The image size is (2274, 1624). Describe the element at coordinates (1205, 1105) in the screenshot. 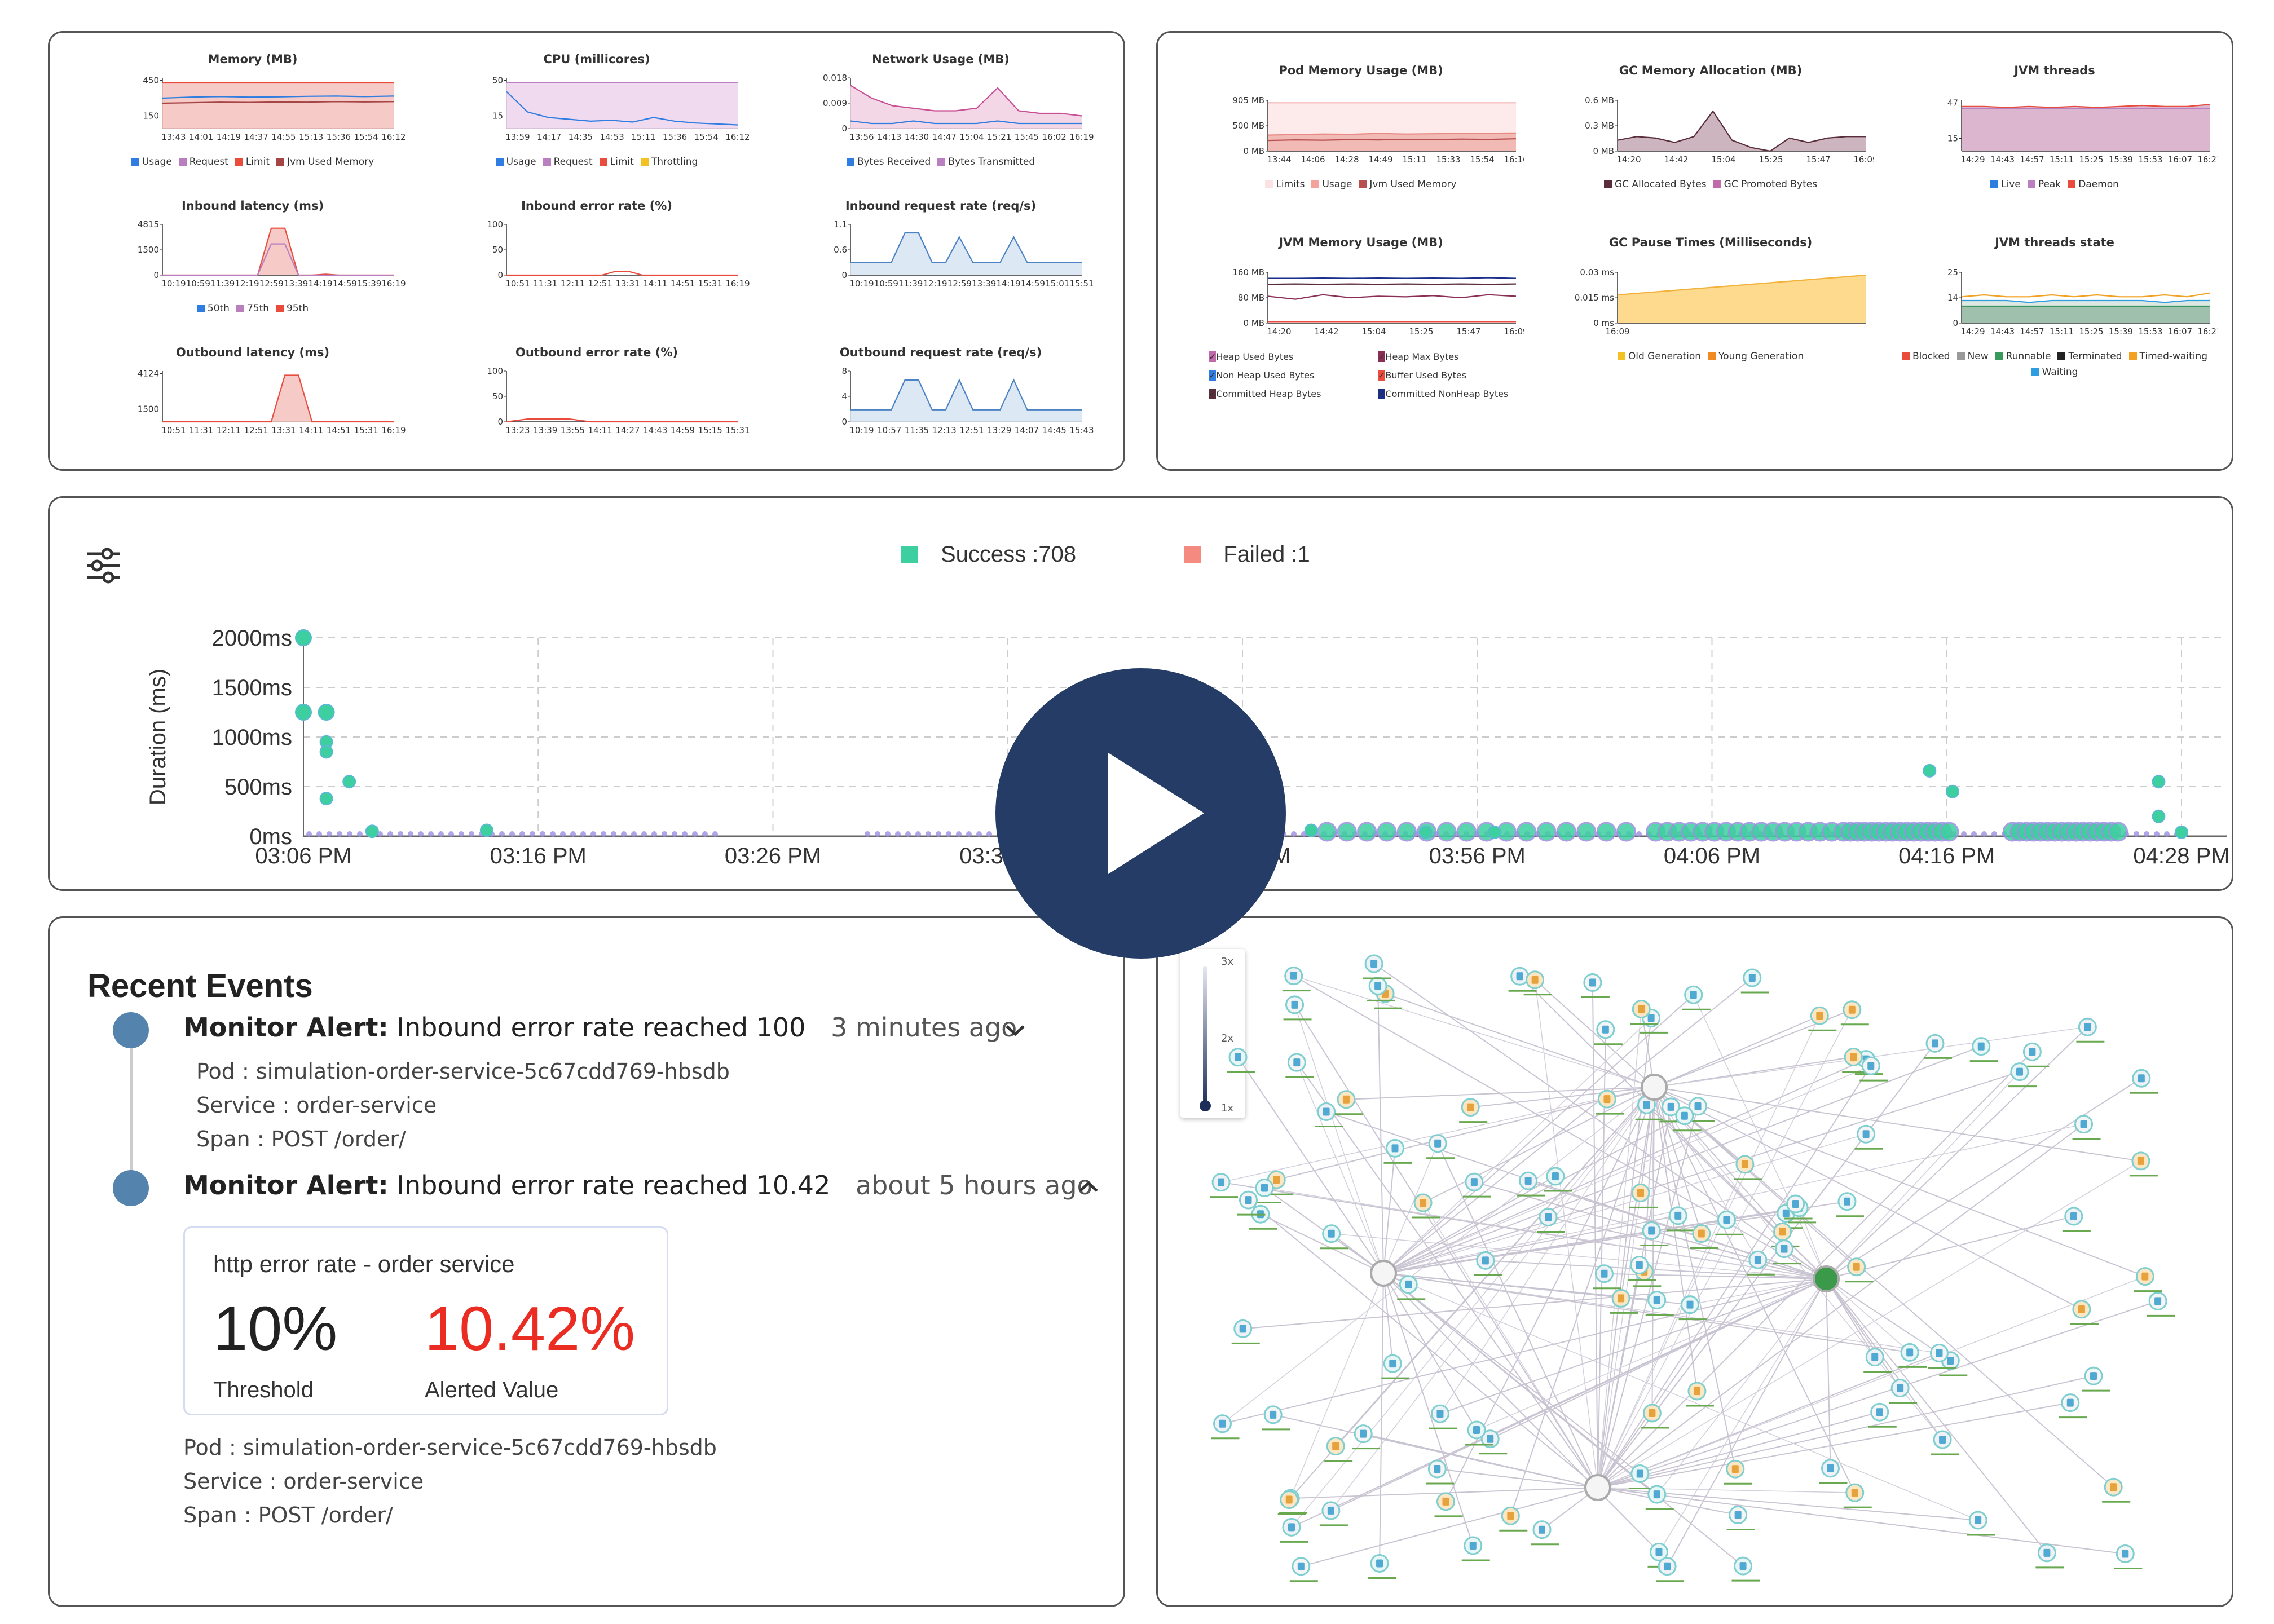

I see `zoom-handle` at that location.